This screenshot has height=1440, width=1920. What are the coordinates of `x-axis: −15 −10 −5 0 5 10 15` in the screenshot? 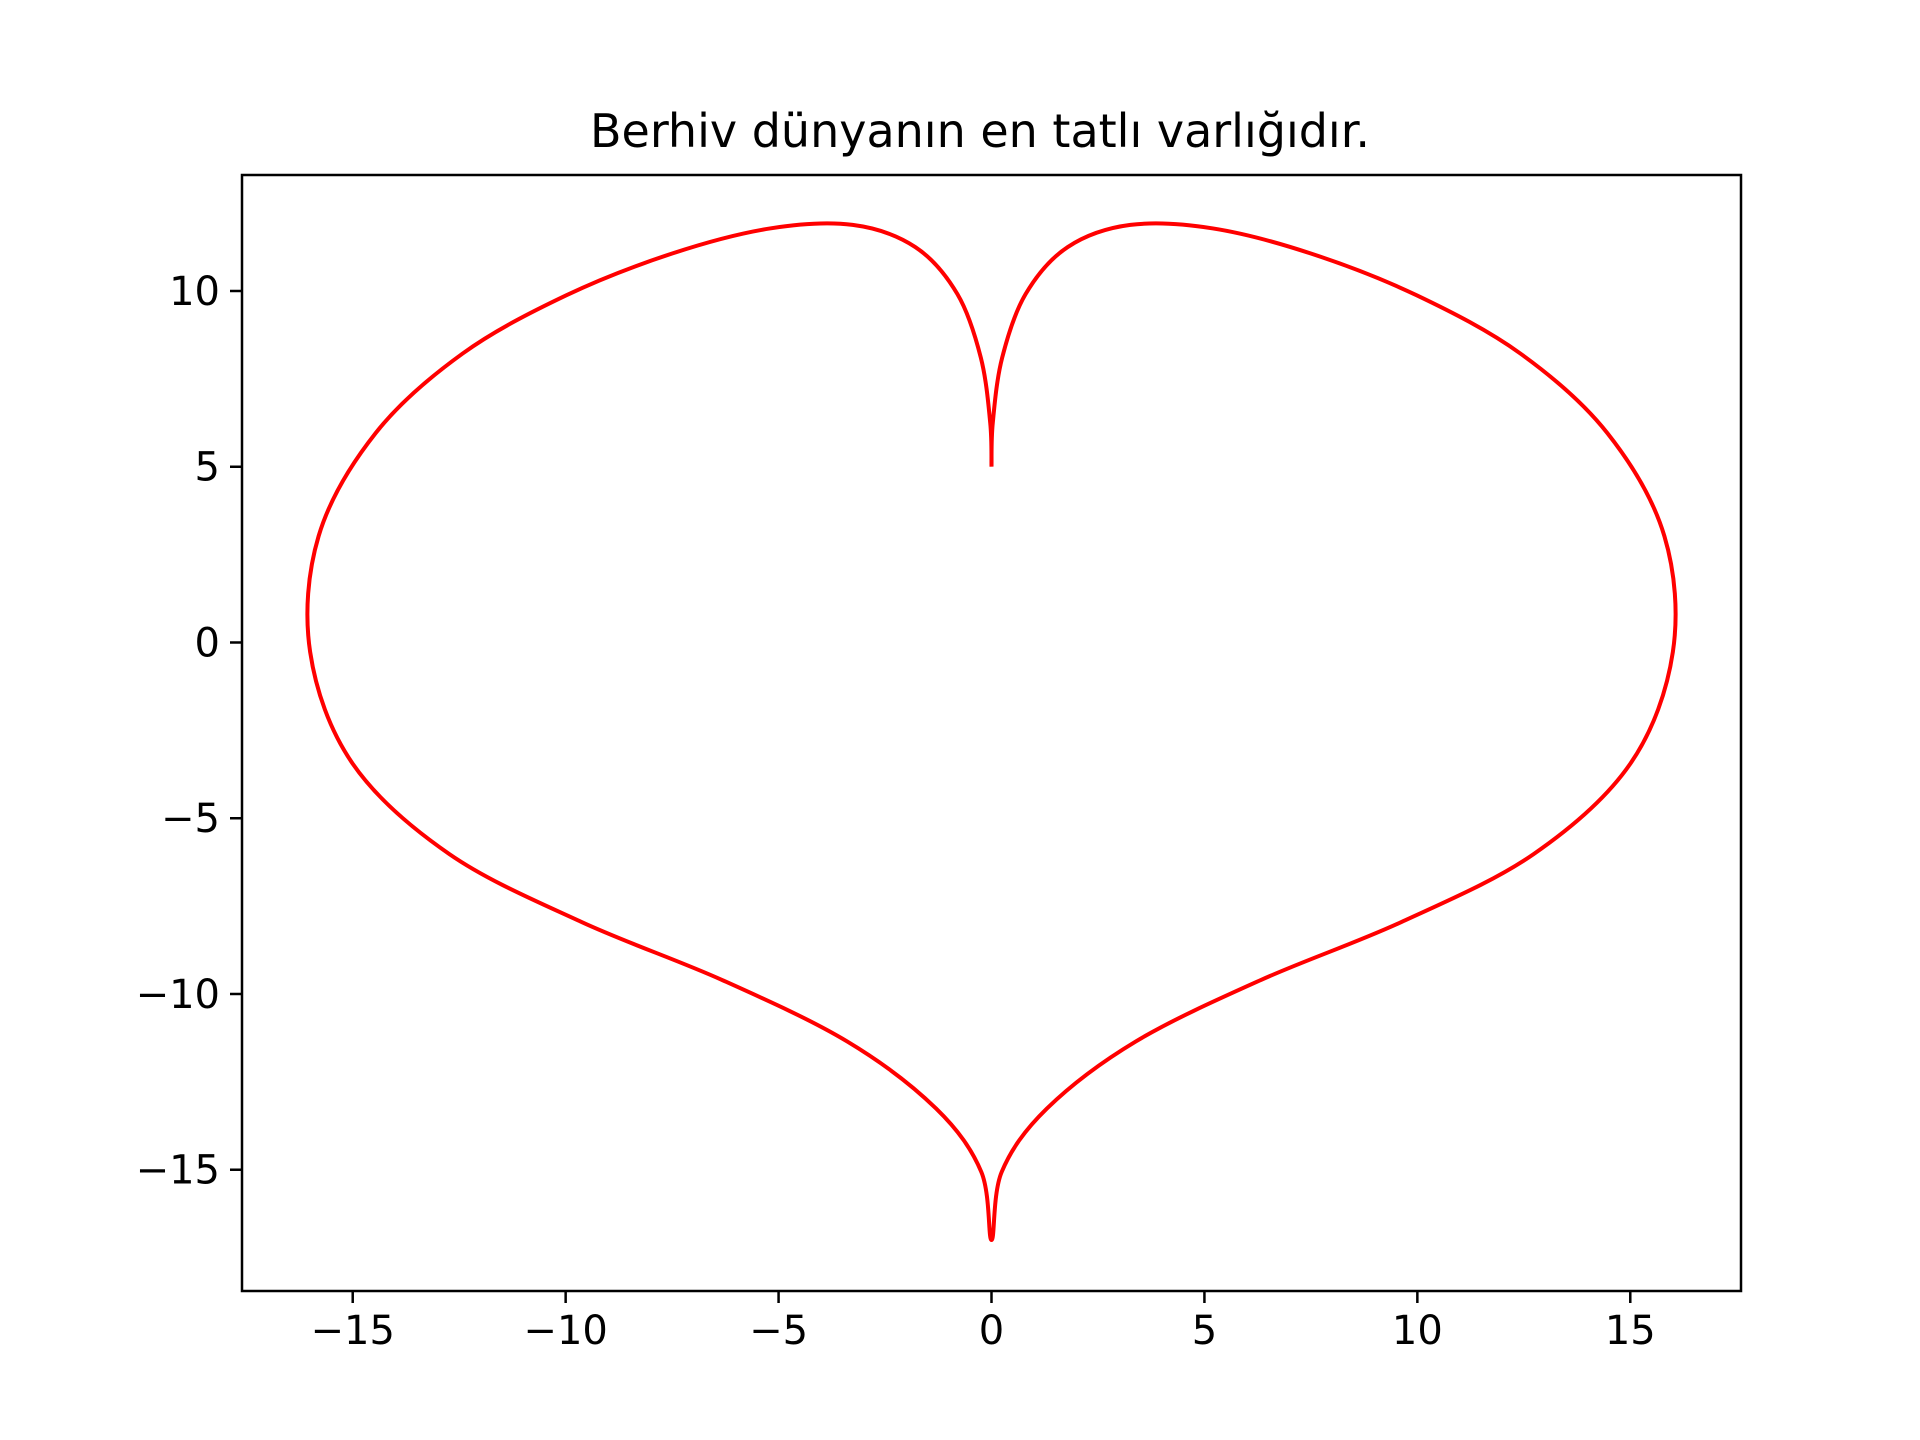 It's located at (983, 1322).